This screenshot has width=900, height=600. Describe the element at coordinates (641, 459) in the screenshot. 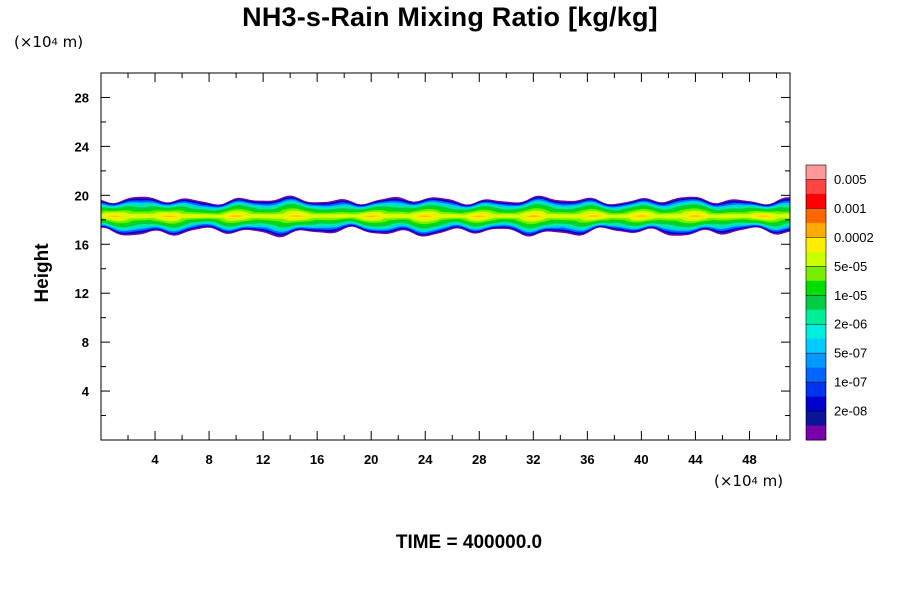

I see `x-tick-label: 40` at that location.